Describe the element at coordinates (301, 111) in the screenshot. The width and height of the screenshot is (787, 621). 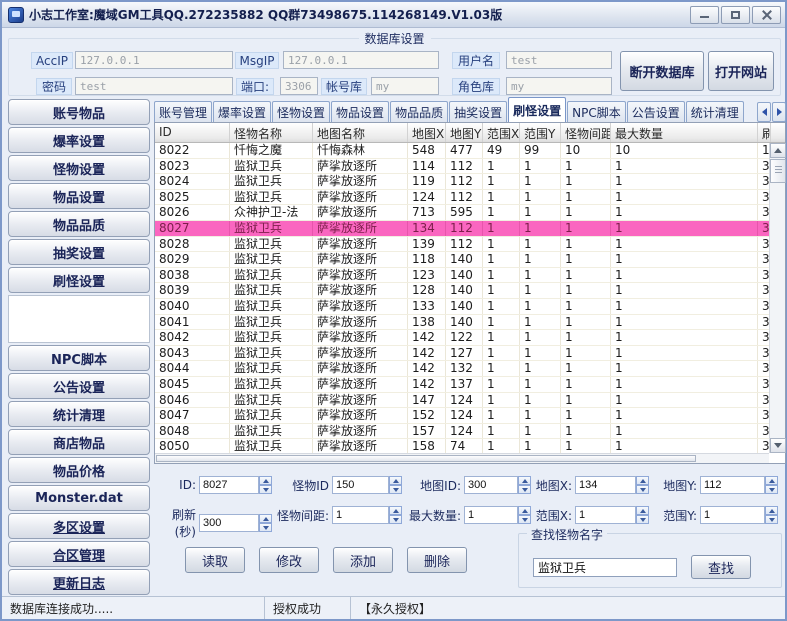
I see `tab-怪物设置: 怪物设置` at that location.